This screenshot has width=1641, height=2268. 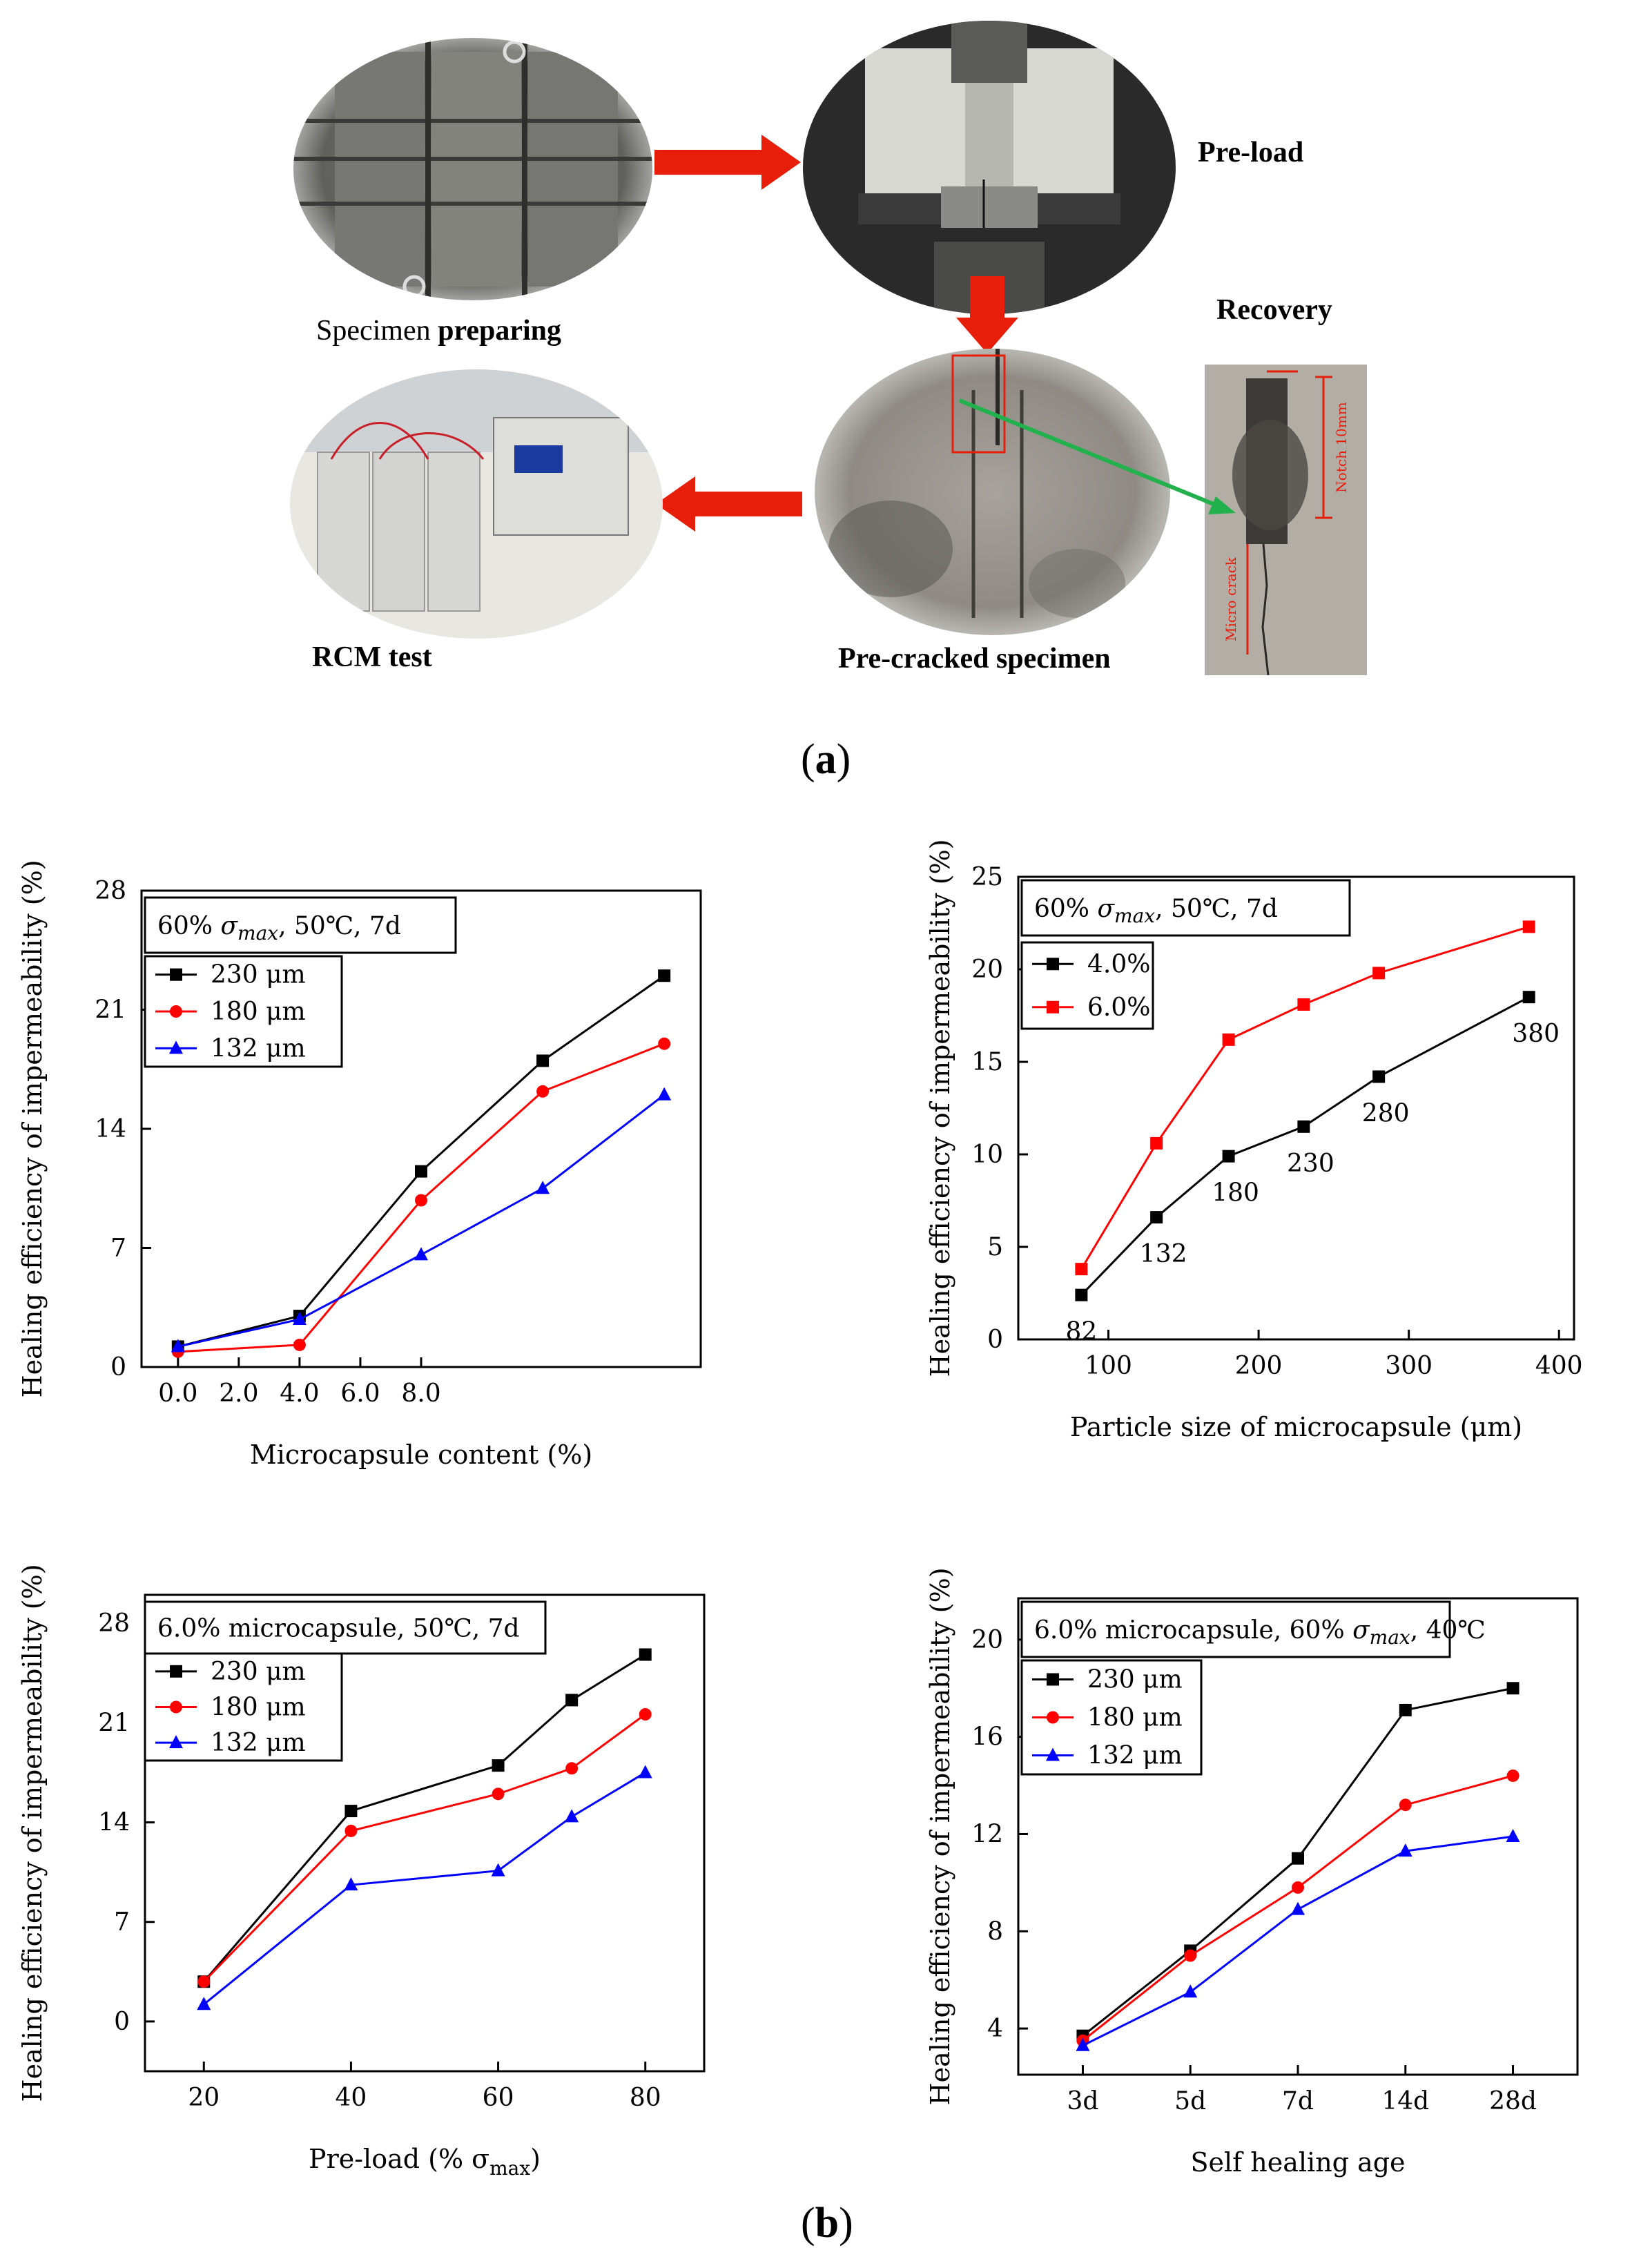 I want to click on preload-photo, so click(x=989, y=168).